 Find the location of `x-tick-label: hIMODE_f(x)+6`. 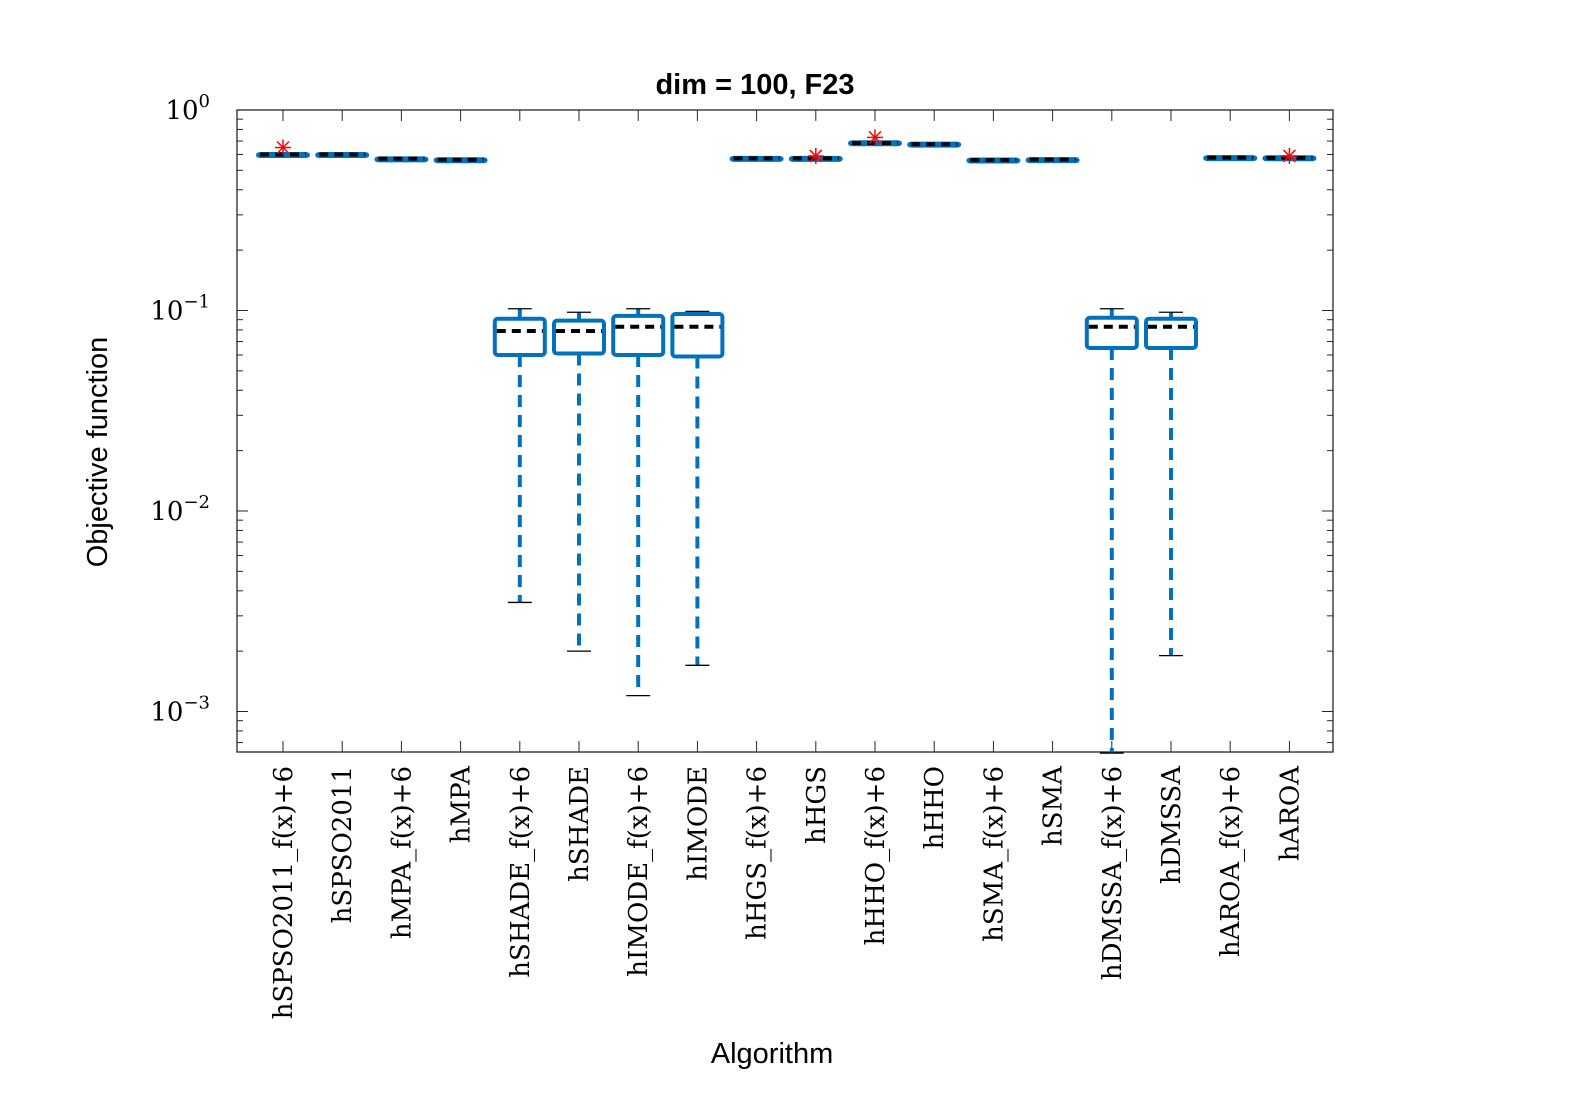

x-tick-label: hIMODE_f(x)+6 is located at coordinates (639, 871).